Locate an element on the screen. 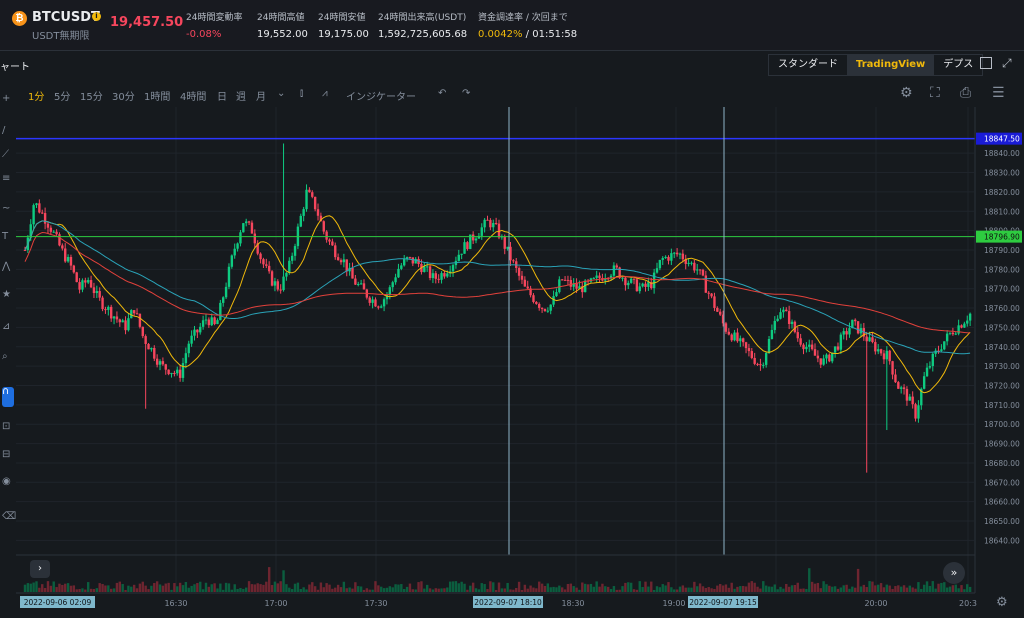  zoom-icon: ⌕ is located at coordinates (5, 356).